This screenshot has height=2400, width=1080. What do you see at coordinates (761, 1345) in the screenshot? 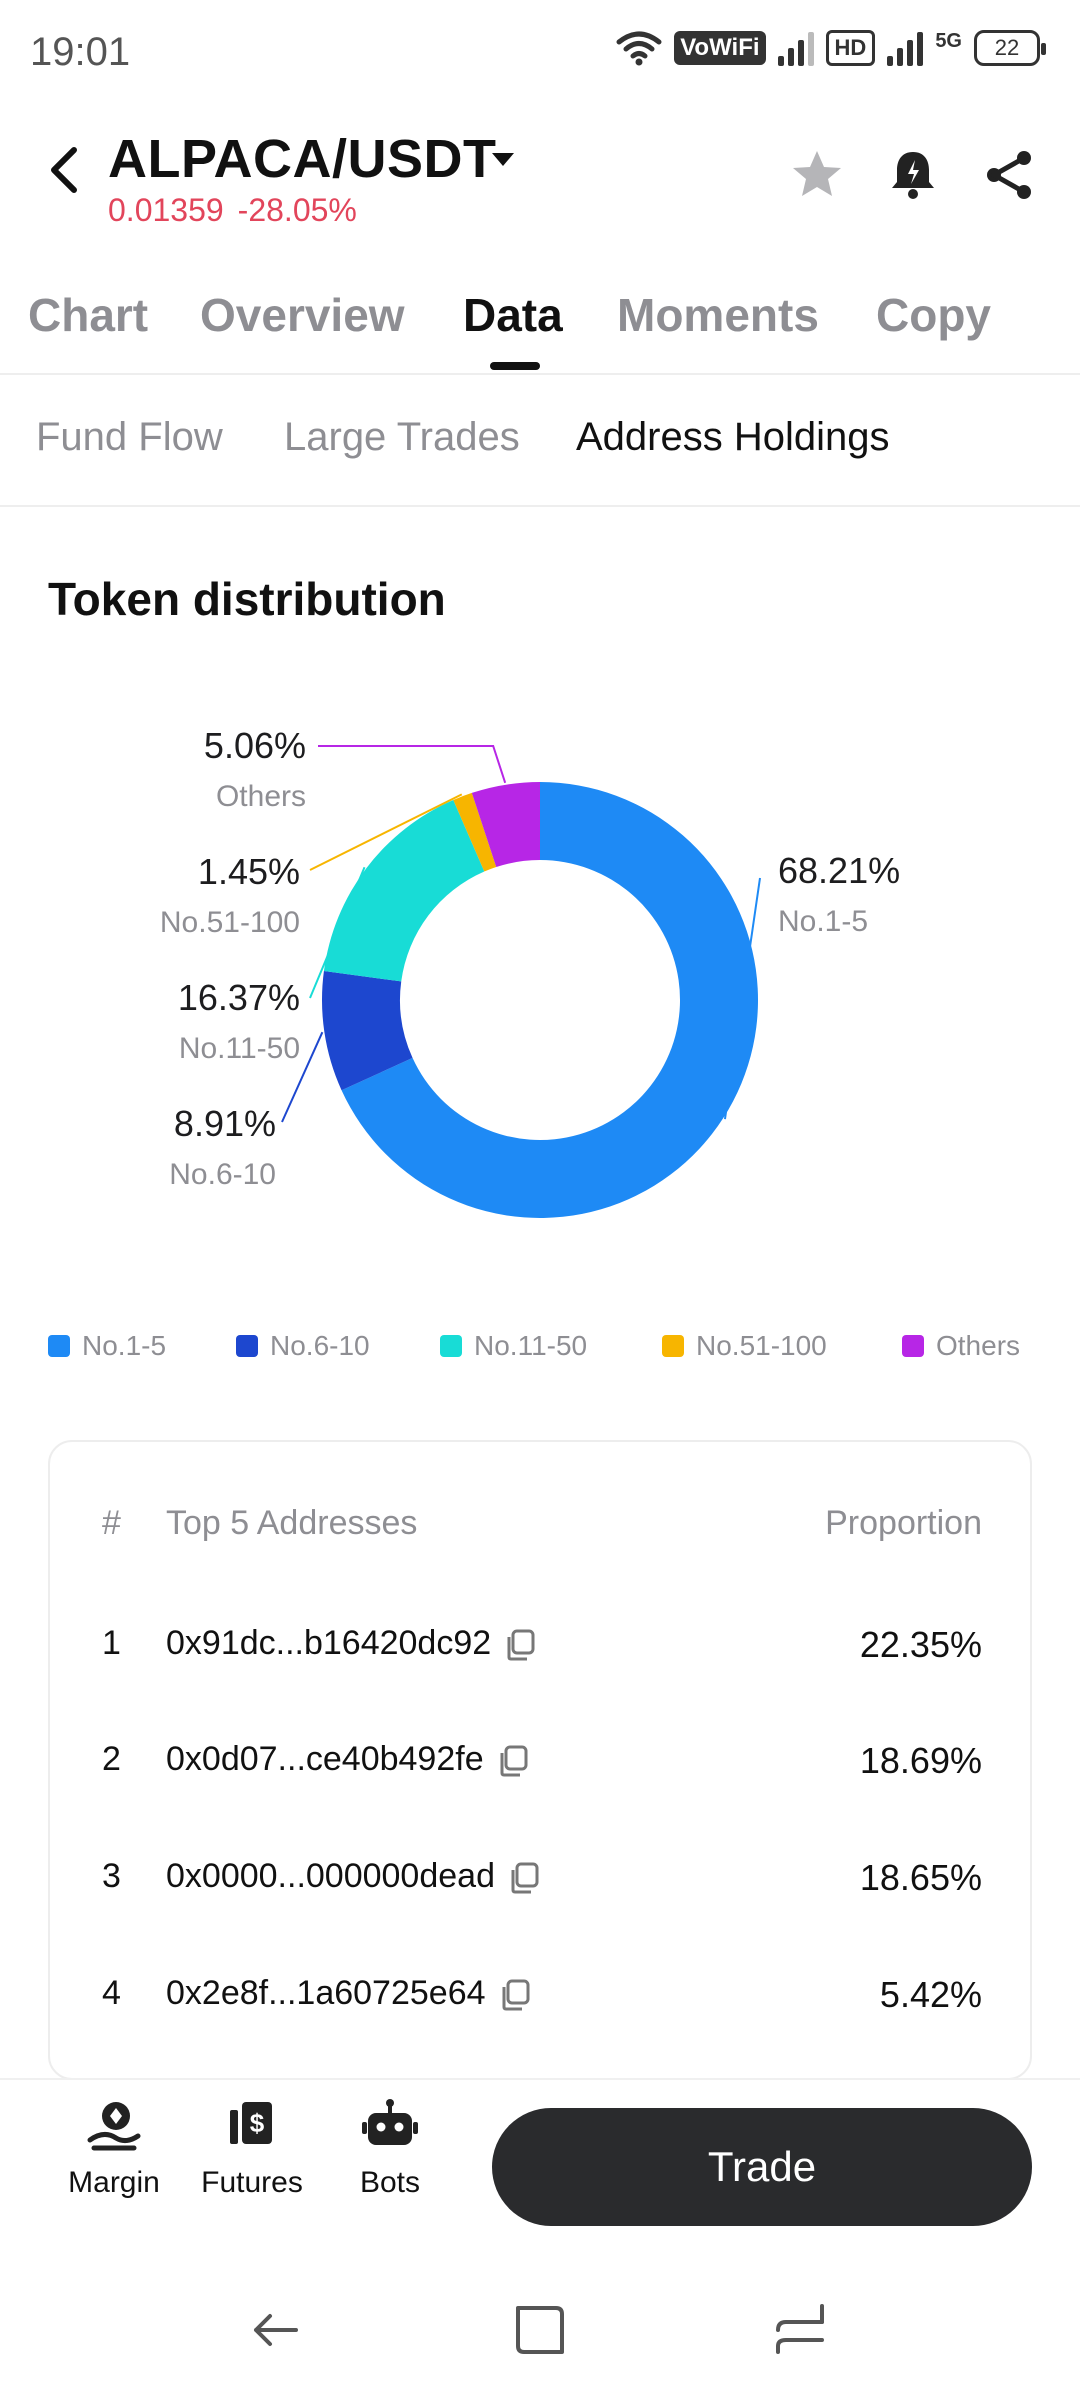
I see `legend-label: No.51-100` at bounding box center [761, 1345].